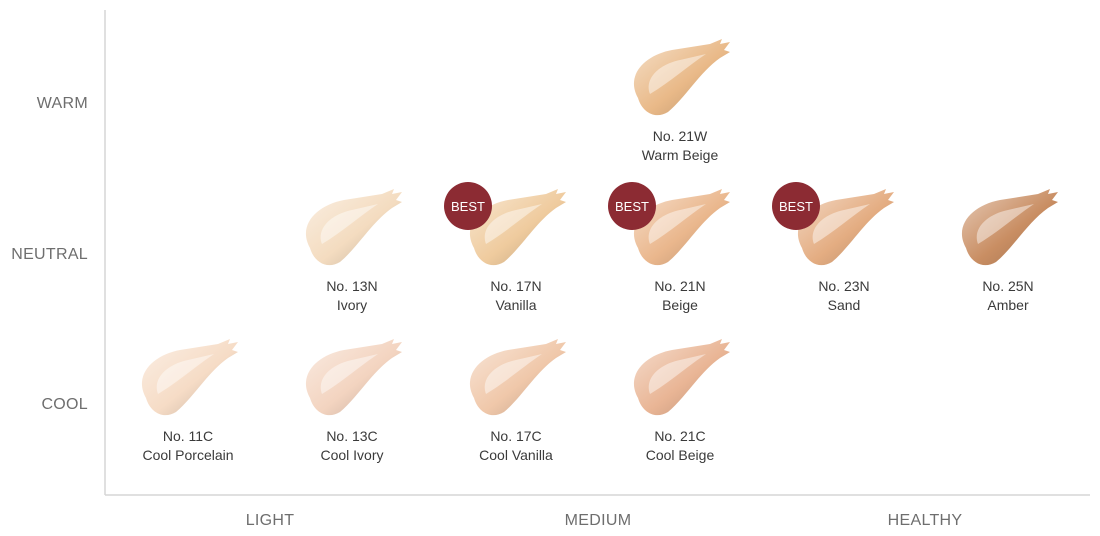 Image resolution: width=1100 pixels, height=536 pixels. I want to click on shade-point-no23n: BEST No. 23N Sand, so click(833, 247).